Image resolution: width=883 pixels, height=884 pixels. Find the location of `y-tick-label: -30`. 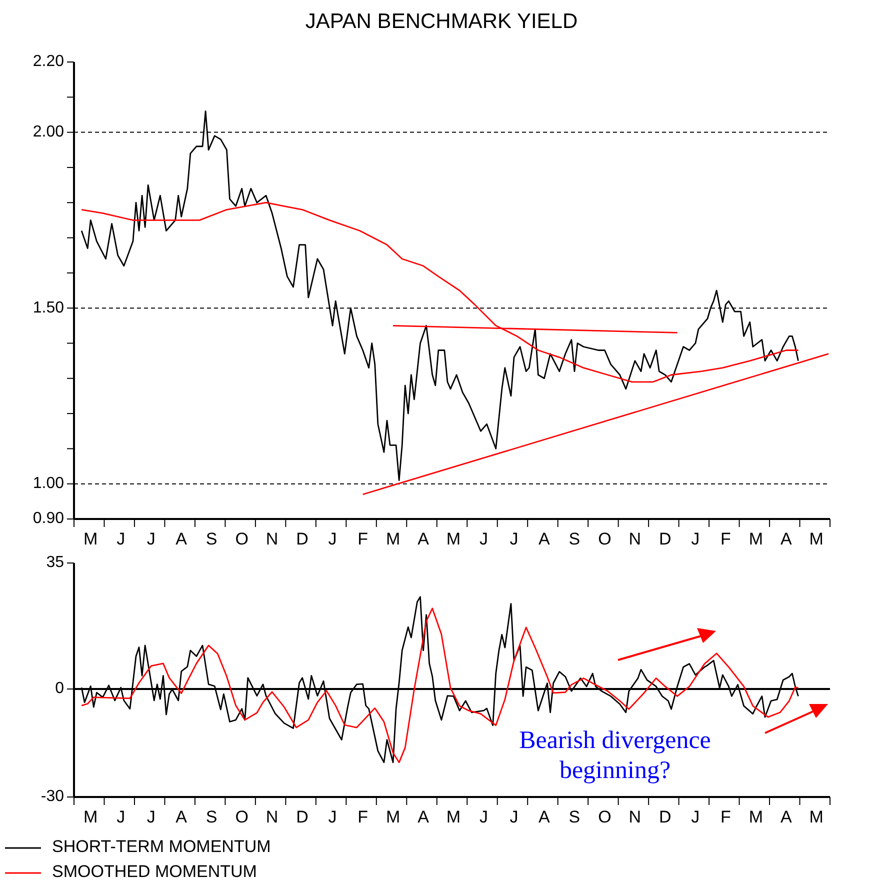

y-tick-label: -30 is located at coordinates (52, 797).